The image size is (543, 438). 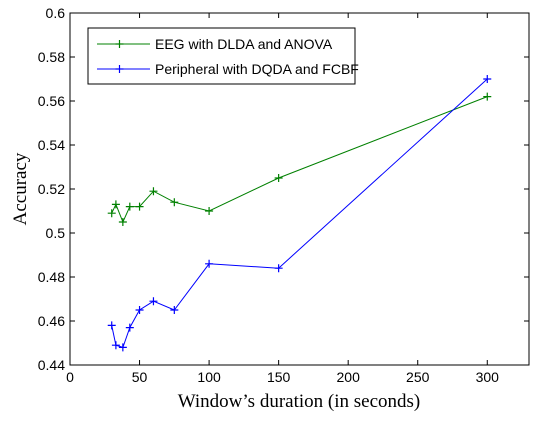 I want to click on legend-box, so click(x=221, y=56).